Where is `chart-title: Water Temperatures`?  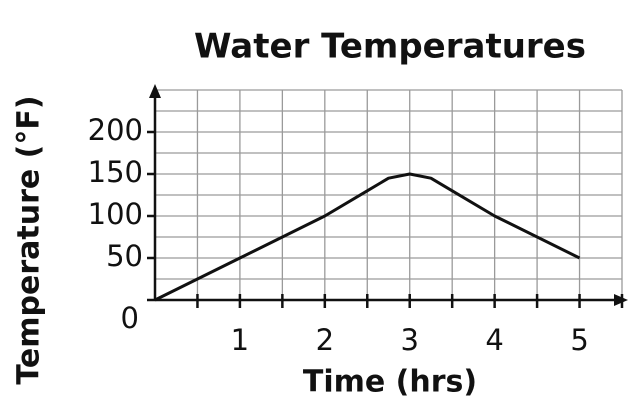 chart-title: Water Temperatures is located at coordinates (390, 47).